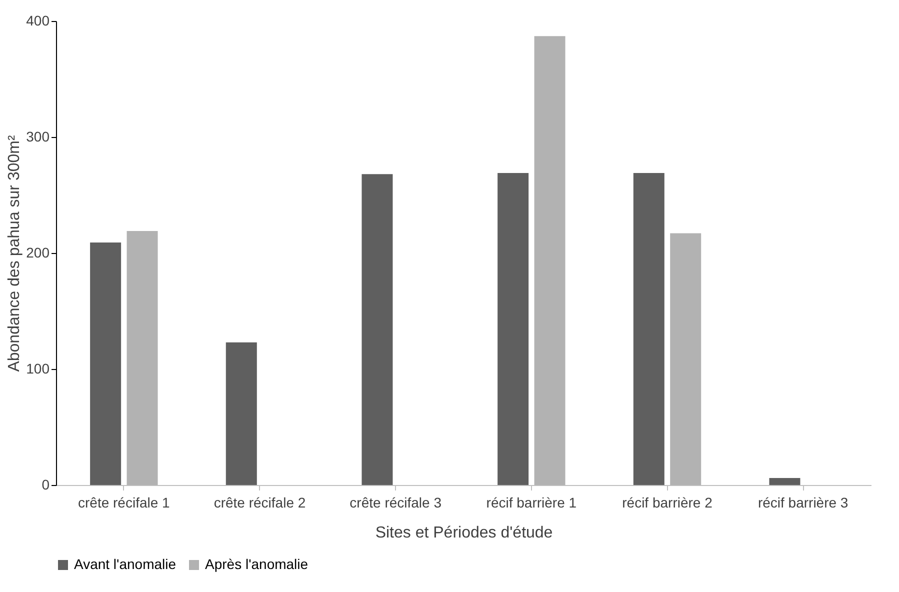  What do you see at coordinates (38, 136) in the screenshot?
I see `y-tick-label: 300` at bounding box center [38, 136].